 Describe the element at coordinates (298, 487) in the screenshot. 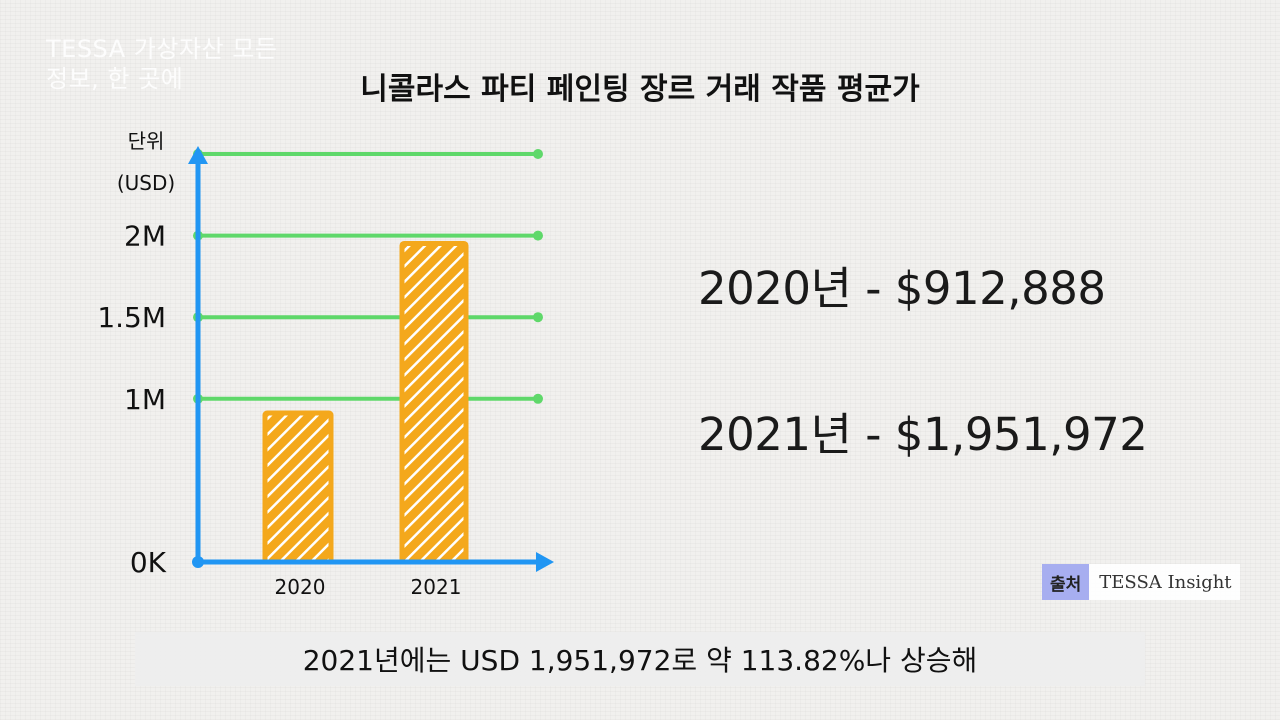

I see `bar-2020` at that location.